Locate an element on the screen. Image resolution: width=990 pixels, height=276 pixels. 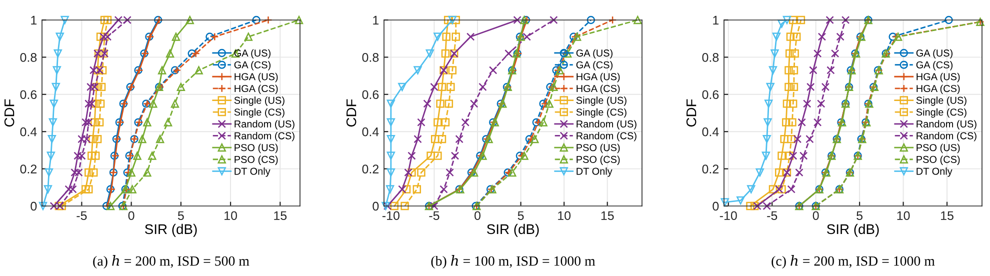
text: (c) ℎ = 200 m, ISD = 1000 m is located at coordinates (853, 262).